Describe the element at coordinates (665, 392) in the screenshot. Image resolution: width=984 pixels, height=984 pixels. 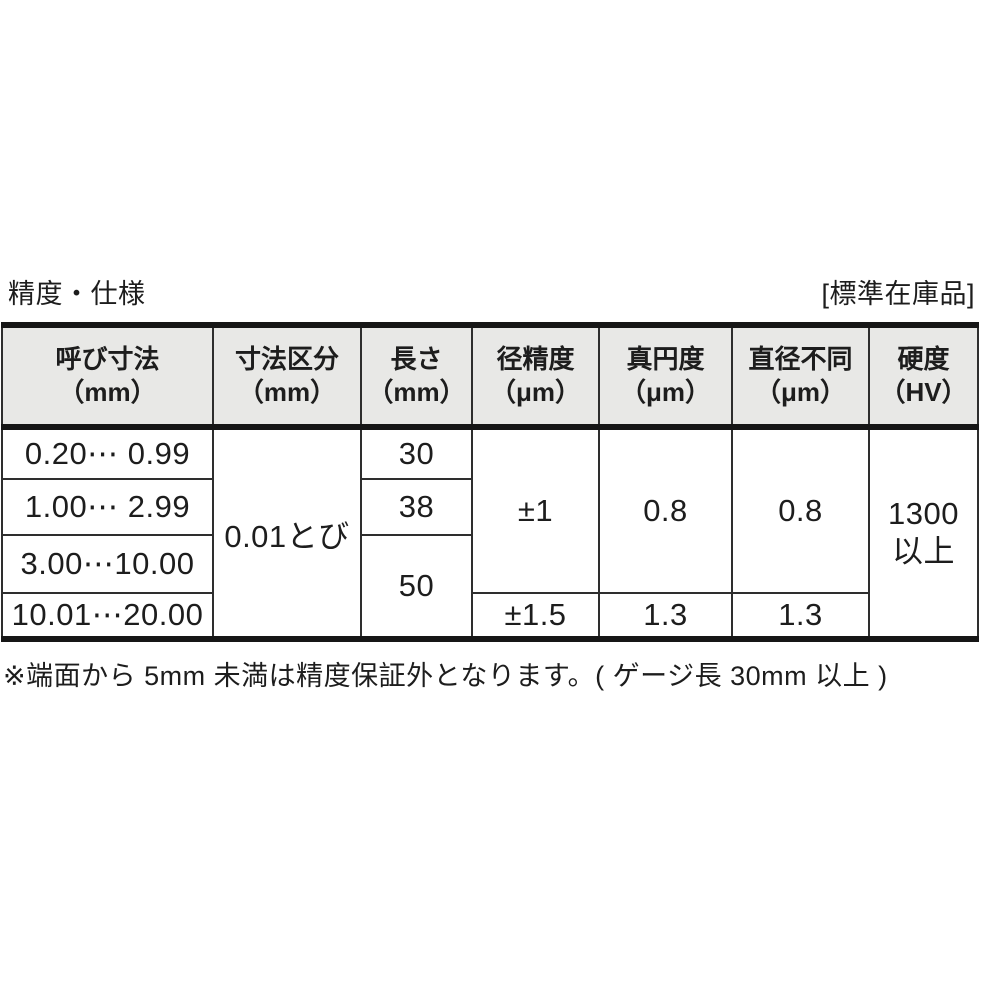
I see `header-roundness-unit: （μm）` at that location.